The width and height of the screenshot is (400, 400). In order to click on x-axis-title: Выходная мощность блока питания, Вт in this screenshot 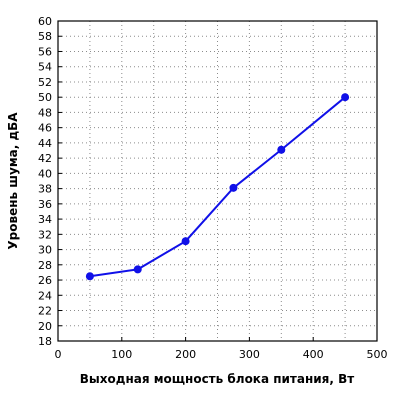, I will do `click(217, 379)`.